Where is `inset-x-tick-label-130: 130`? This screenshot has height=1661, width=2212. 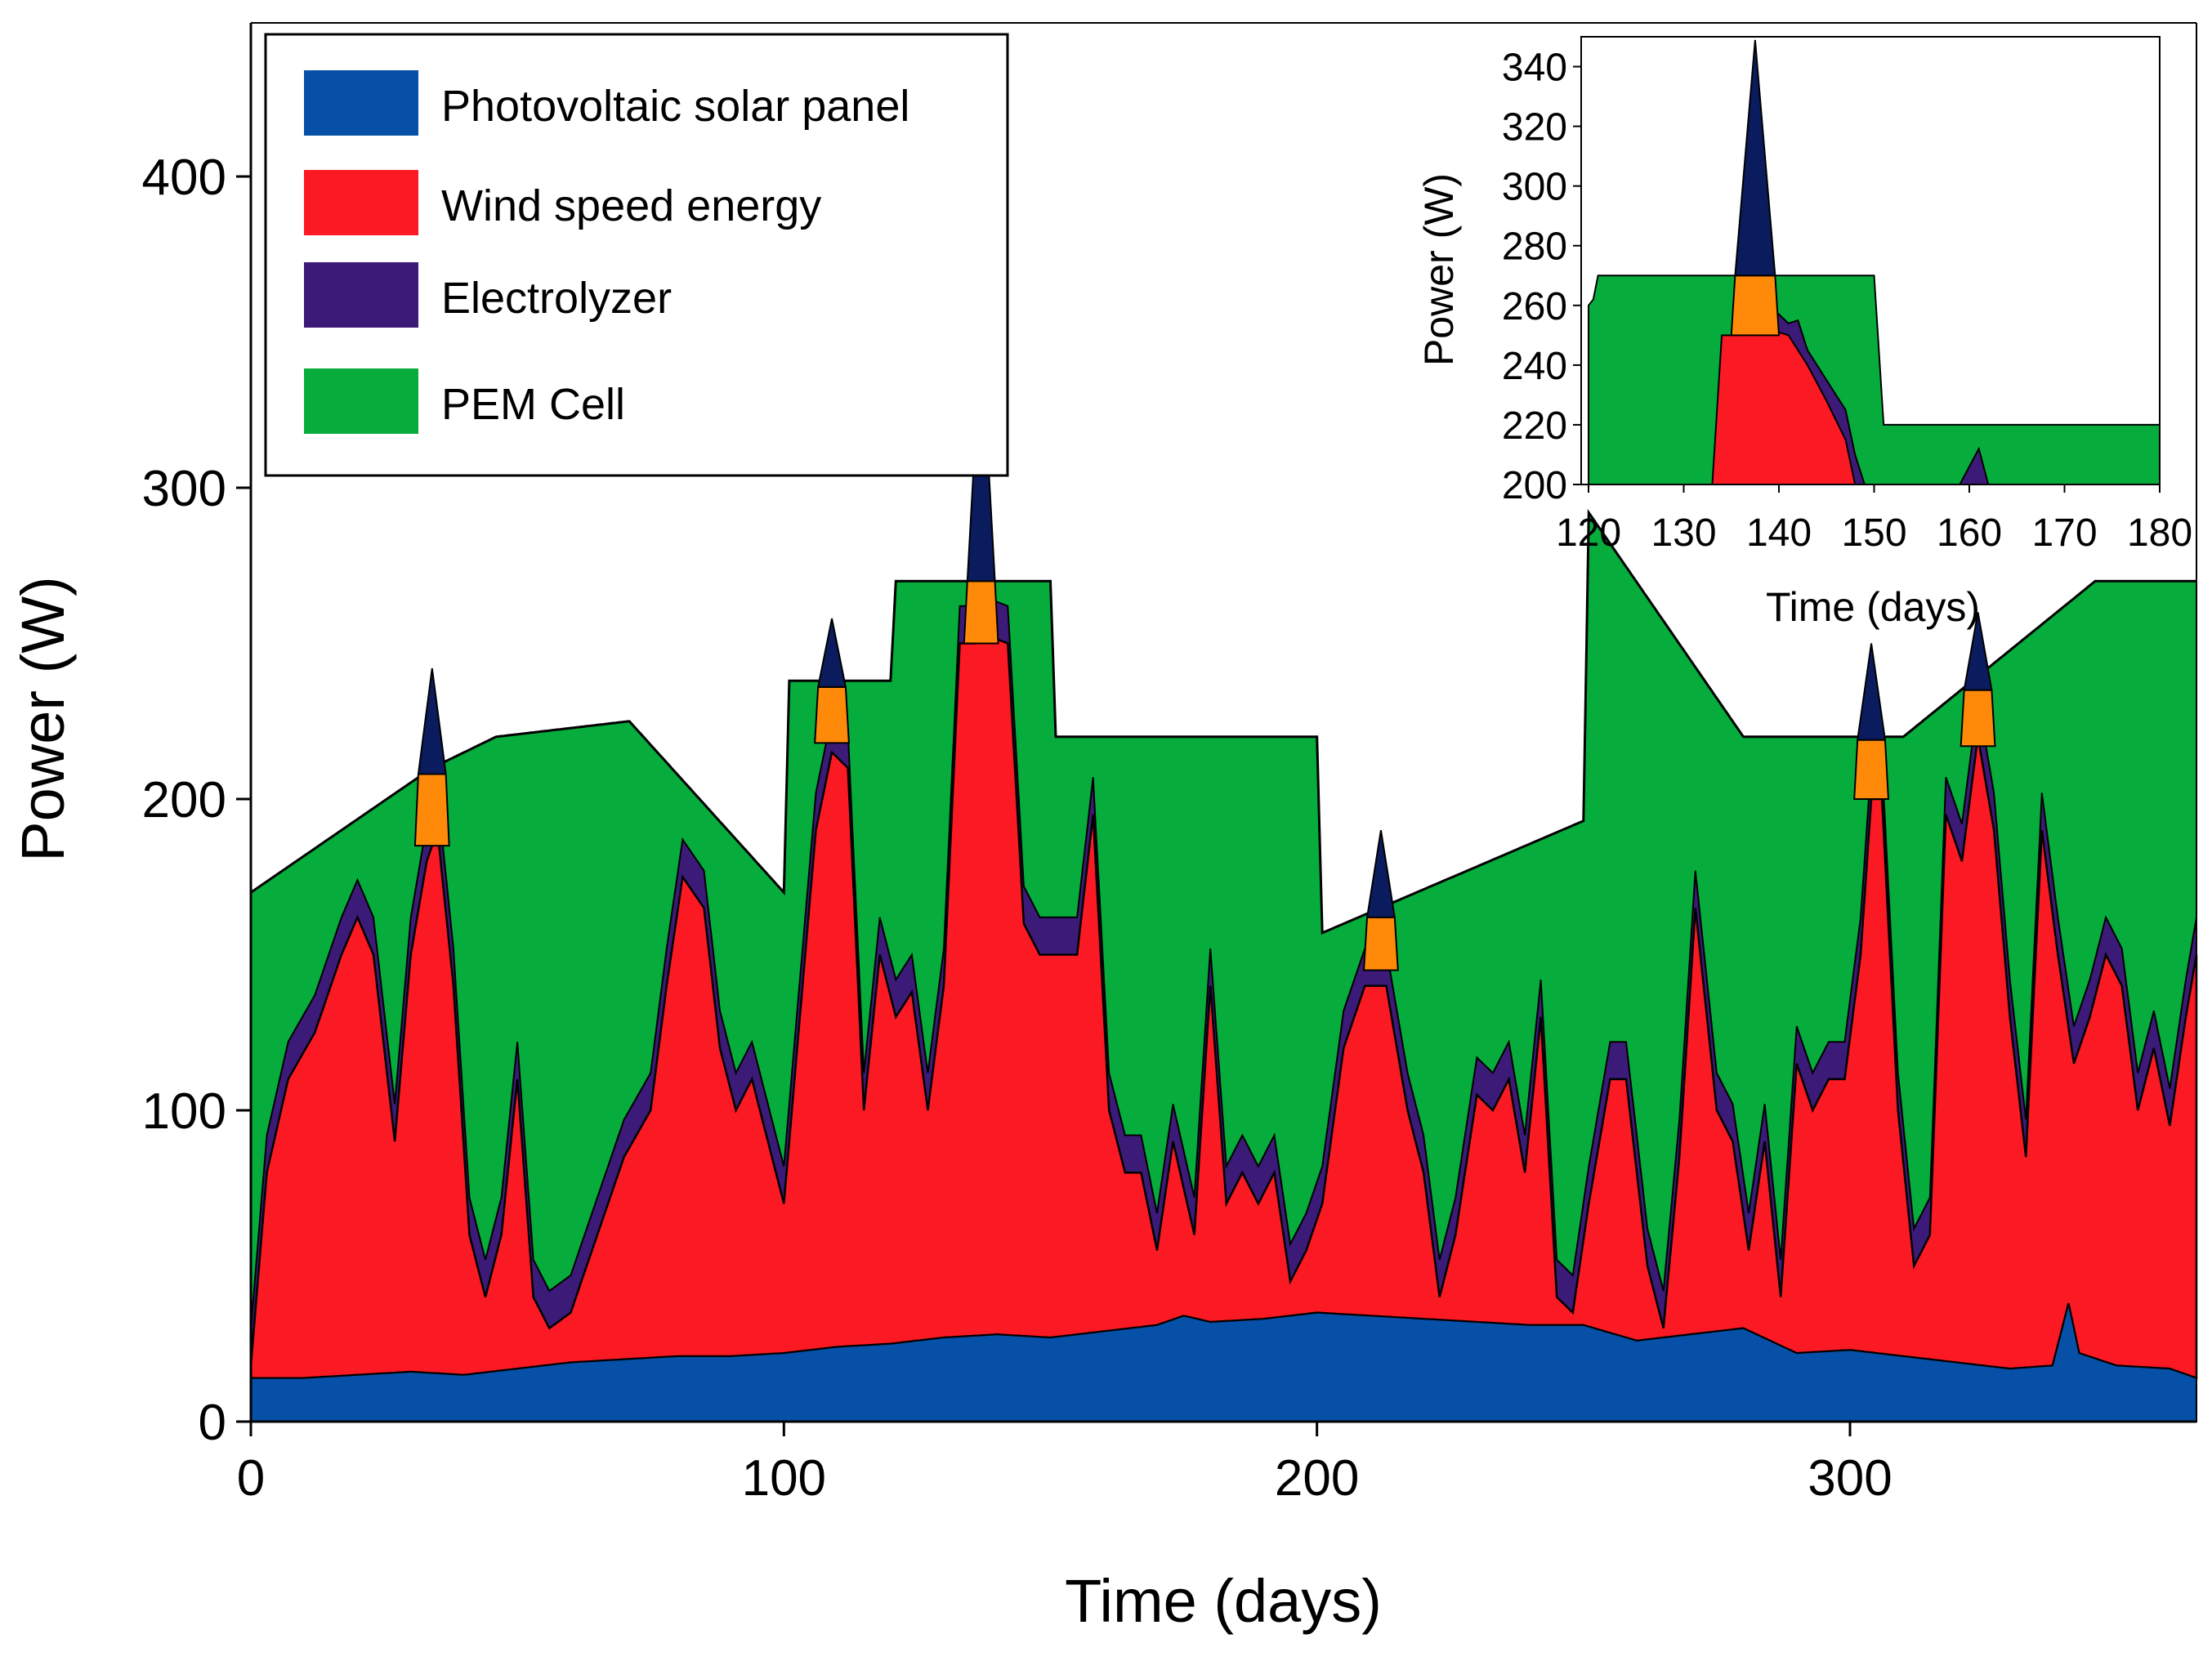 inset-x-tick-label-130: 130 is located at coordinates (1683, 533).